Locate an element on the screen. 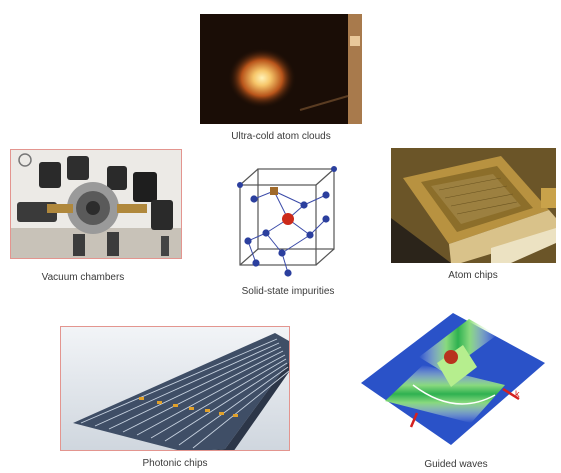 This screenshot has width=561, height=473. lattice-diagram is located at coordinates (287, 221).